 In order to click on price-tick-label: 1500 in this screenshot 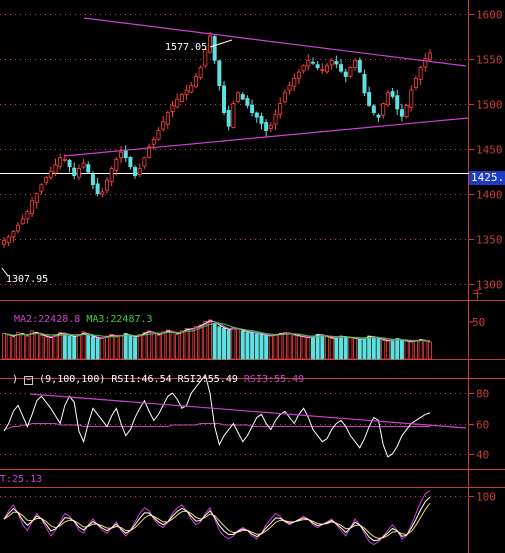, I will do `click(489, 105)`.